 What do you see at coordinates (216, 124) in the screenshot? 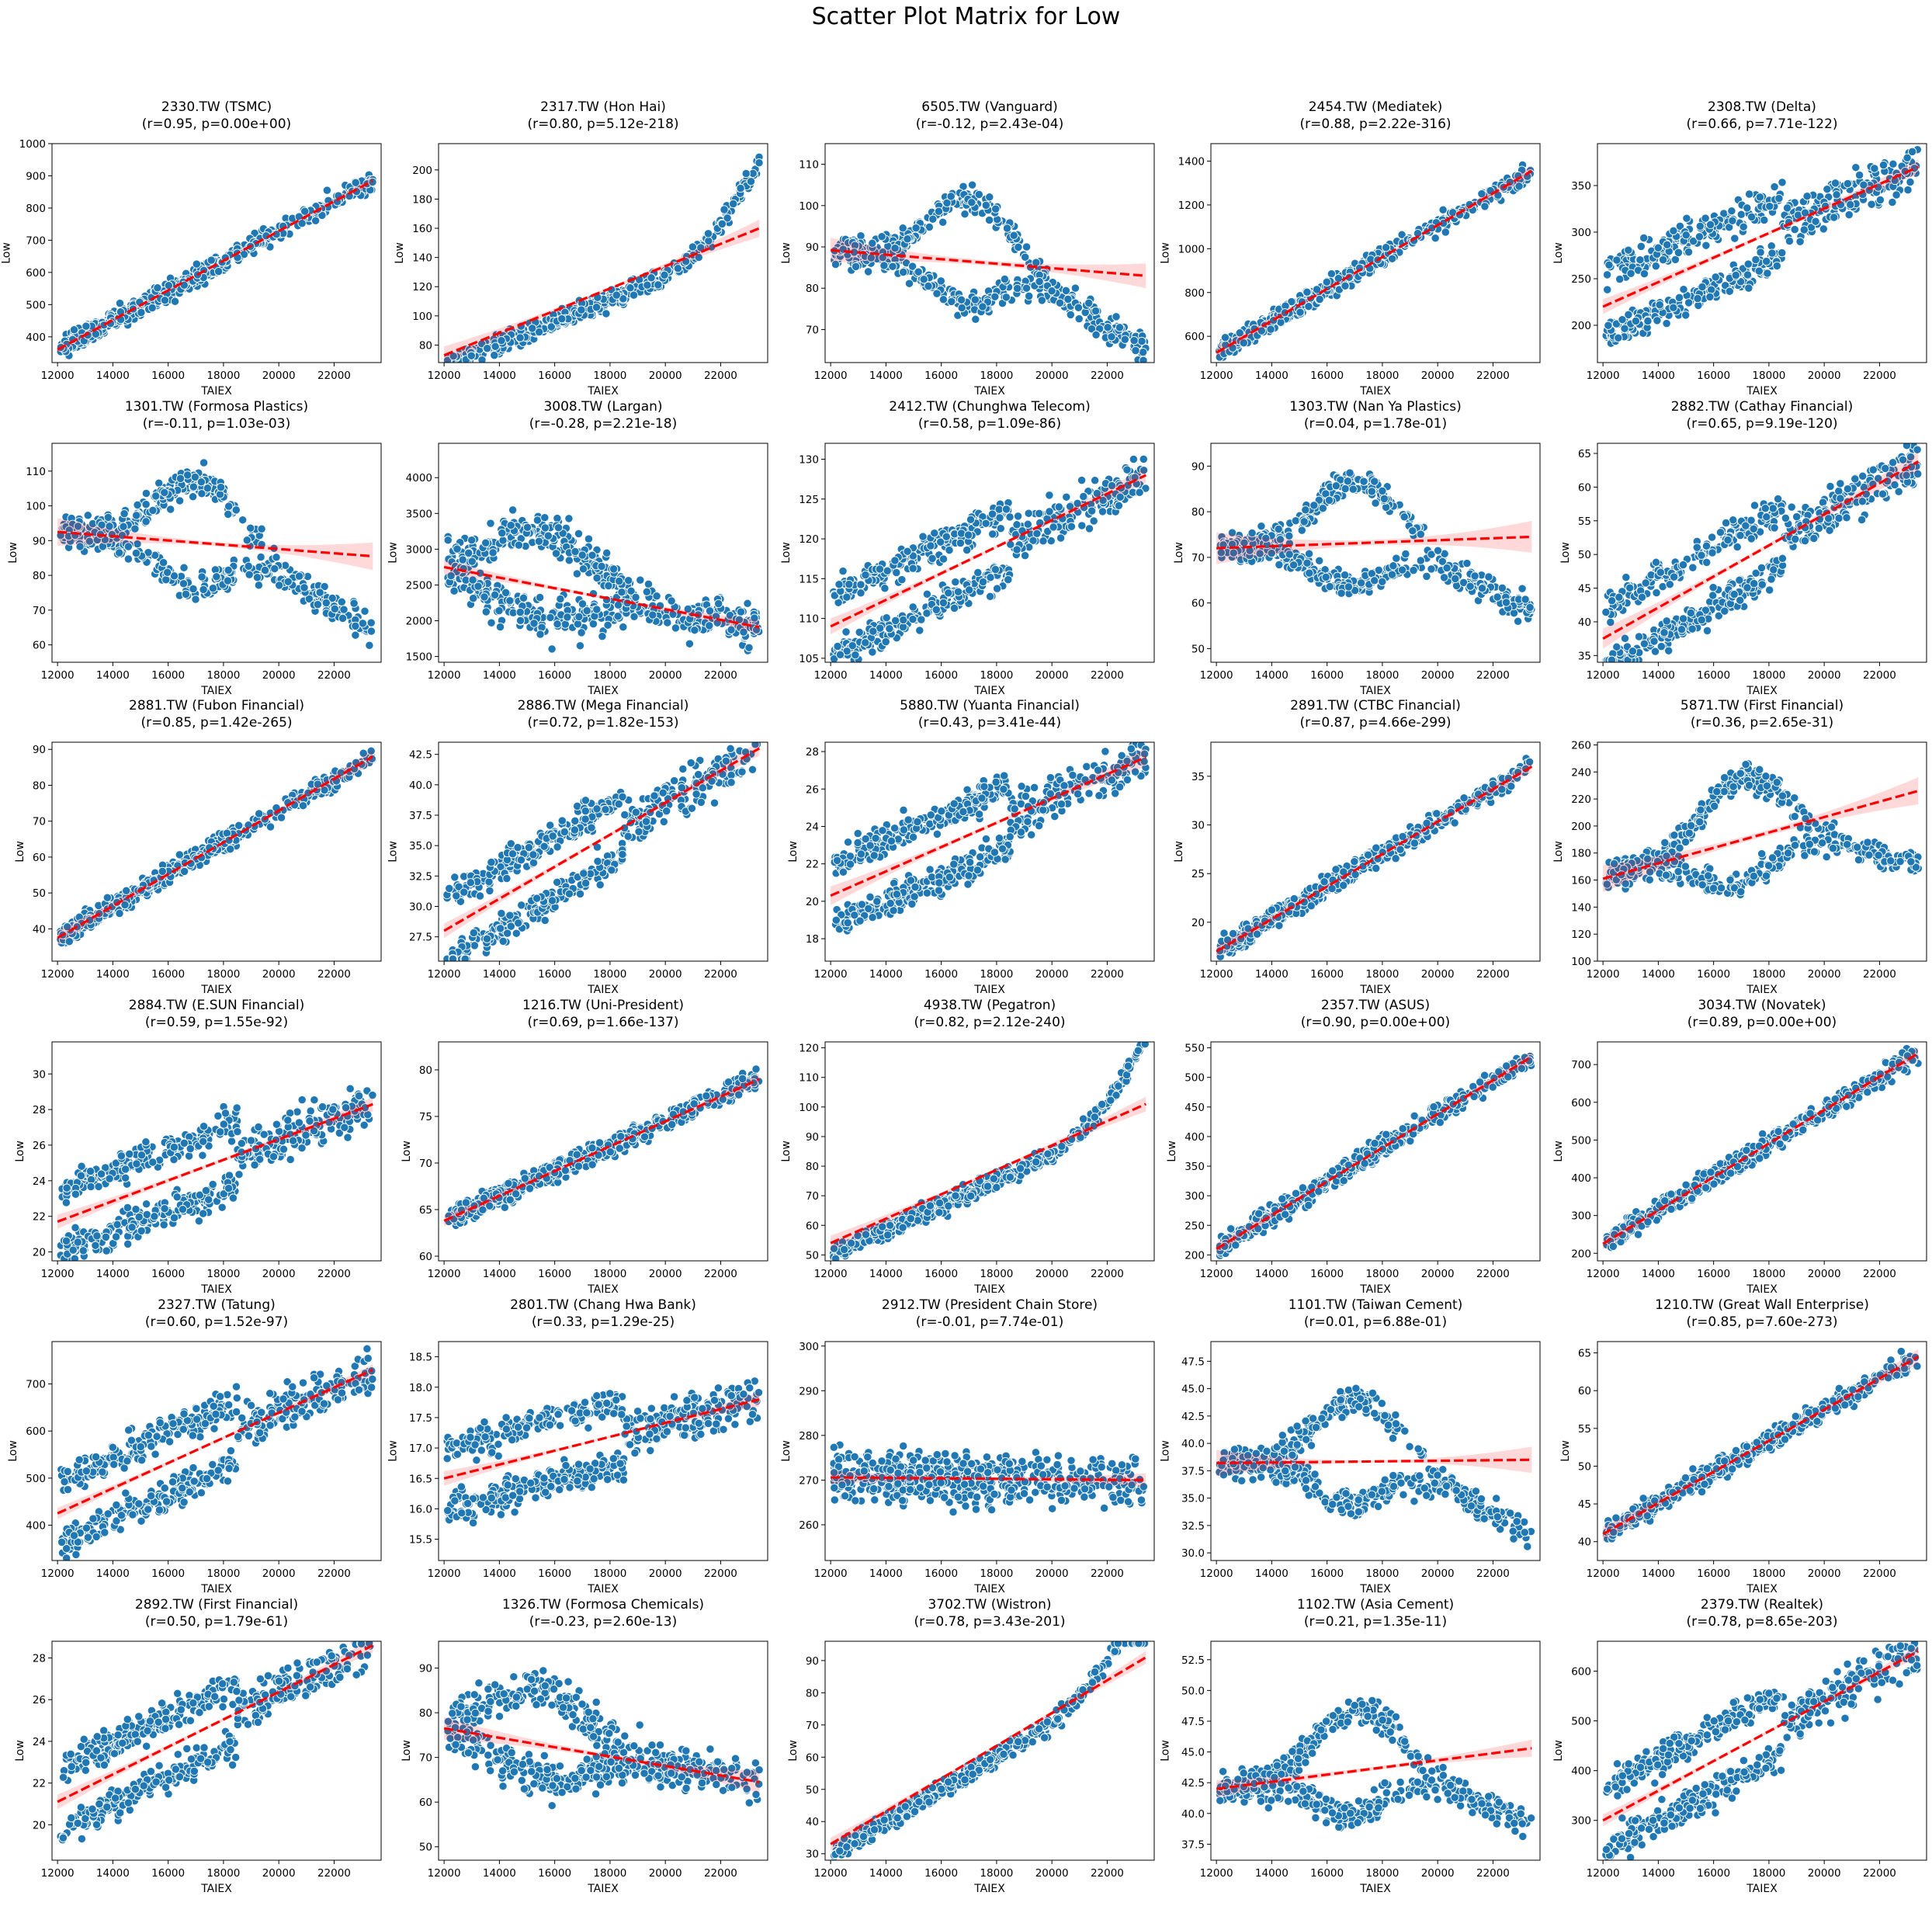
I see `subplot-stats: (r=0.95, p=0.00e+00)` at bounding box center [216, 124].